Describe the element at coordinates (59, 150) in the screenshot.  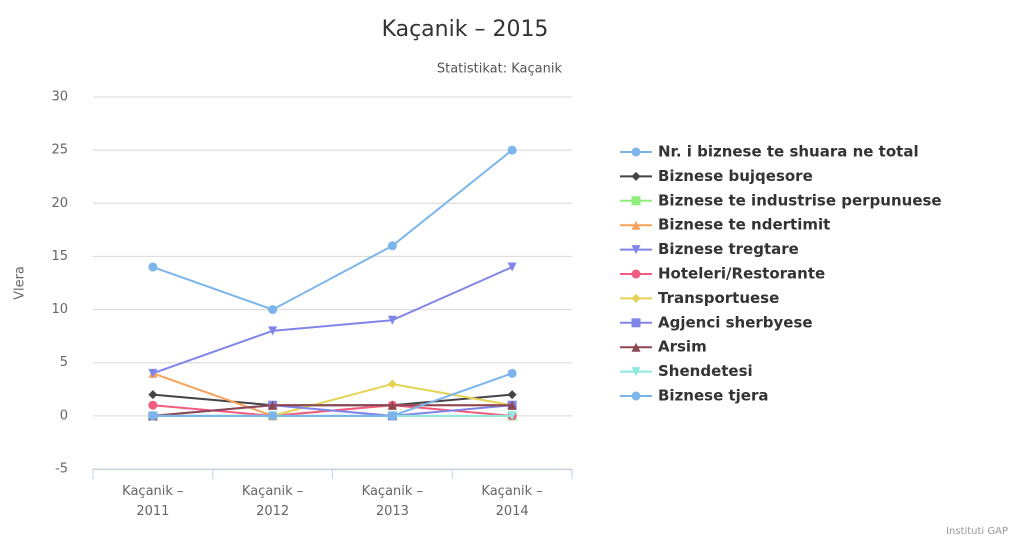
I see `y-tick-label: 25` at that location.